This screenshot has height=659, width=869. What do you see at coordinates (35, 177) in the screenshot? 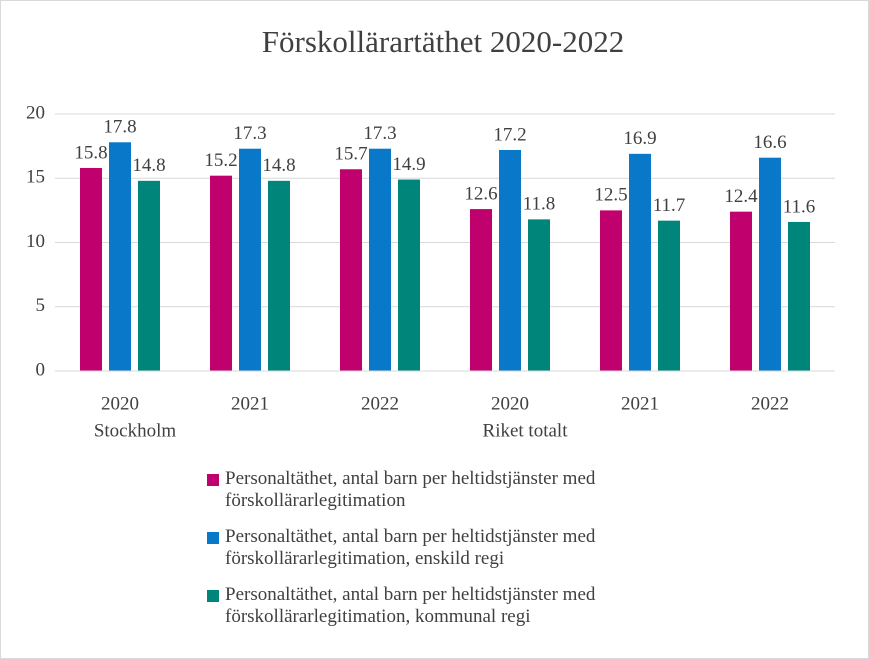
I see `y-tick-label: 15` at bounding box center [35, 177].